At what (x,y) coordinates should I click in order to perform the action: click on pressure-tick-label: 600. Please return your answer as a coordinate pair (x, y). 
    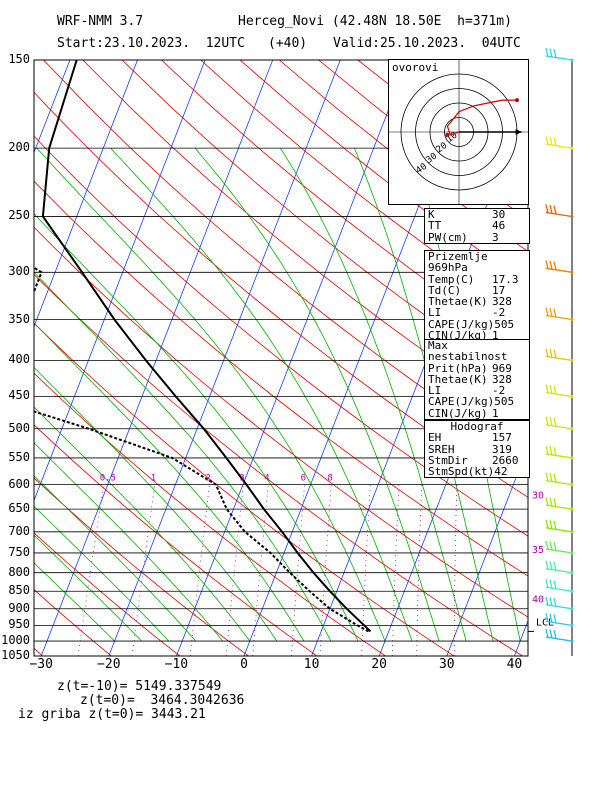
    Looking at the image, I should click on (19, 483).